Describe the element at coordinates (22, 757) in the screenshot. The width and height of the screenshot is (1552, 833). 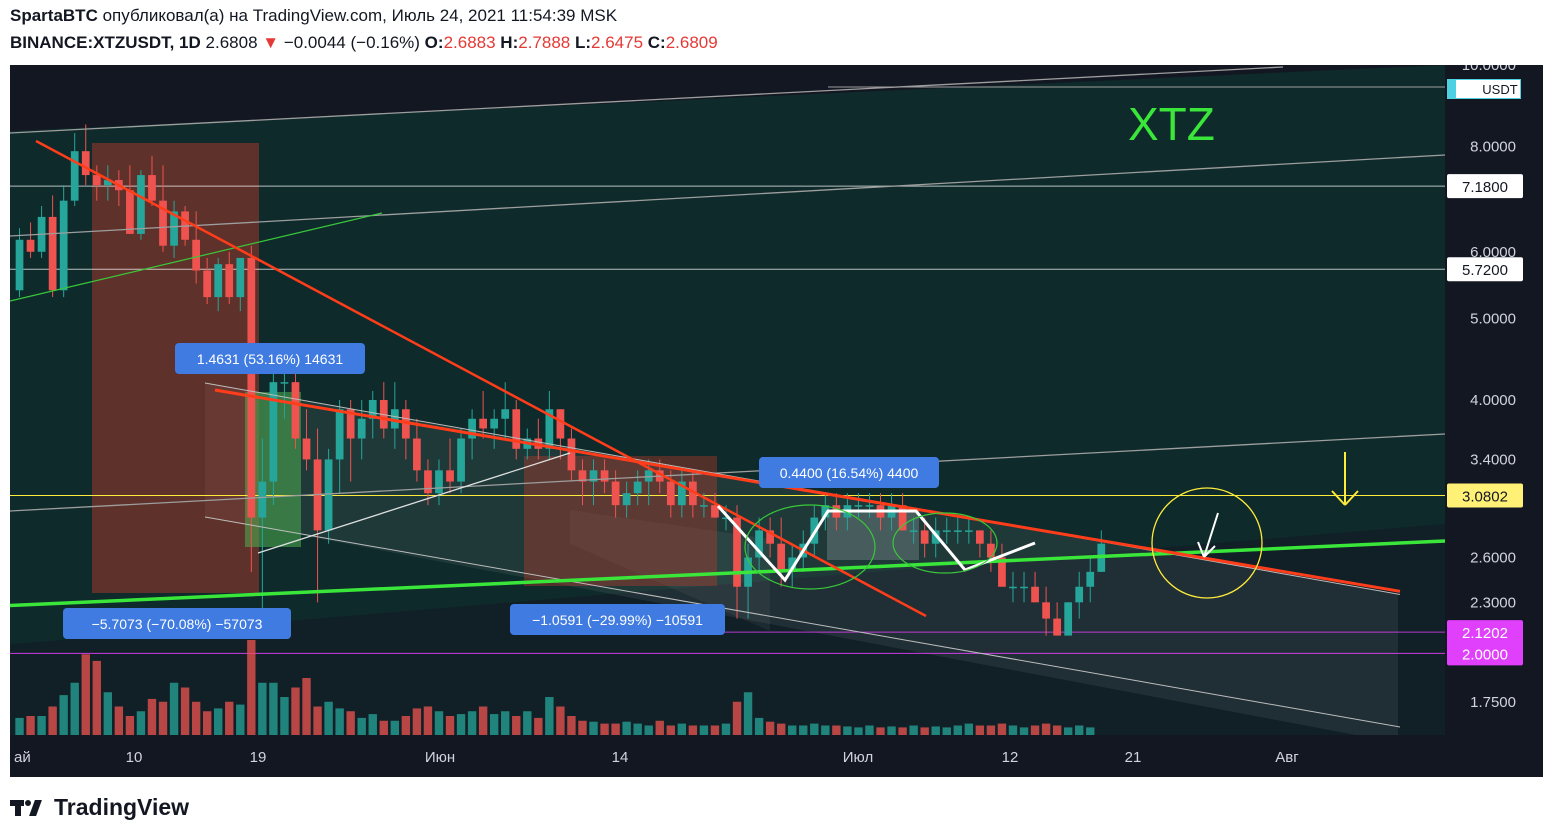
I see `time-tick-label: ай` at that location.